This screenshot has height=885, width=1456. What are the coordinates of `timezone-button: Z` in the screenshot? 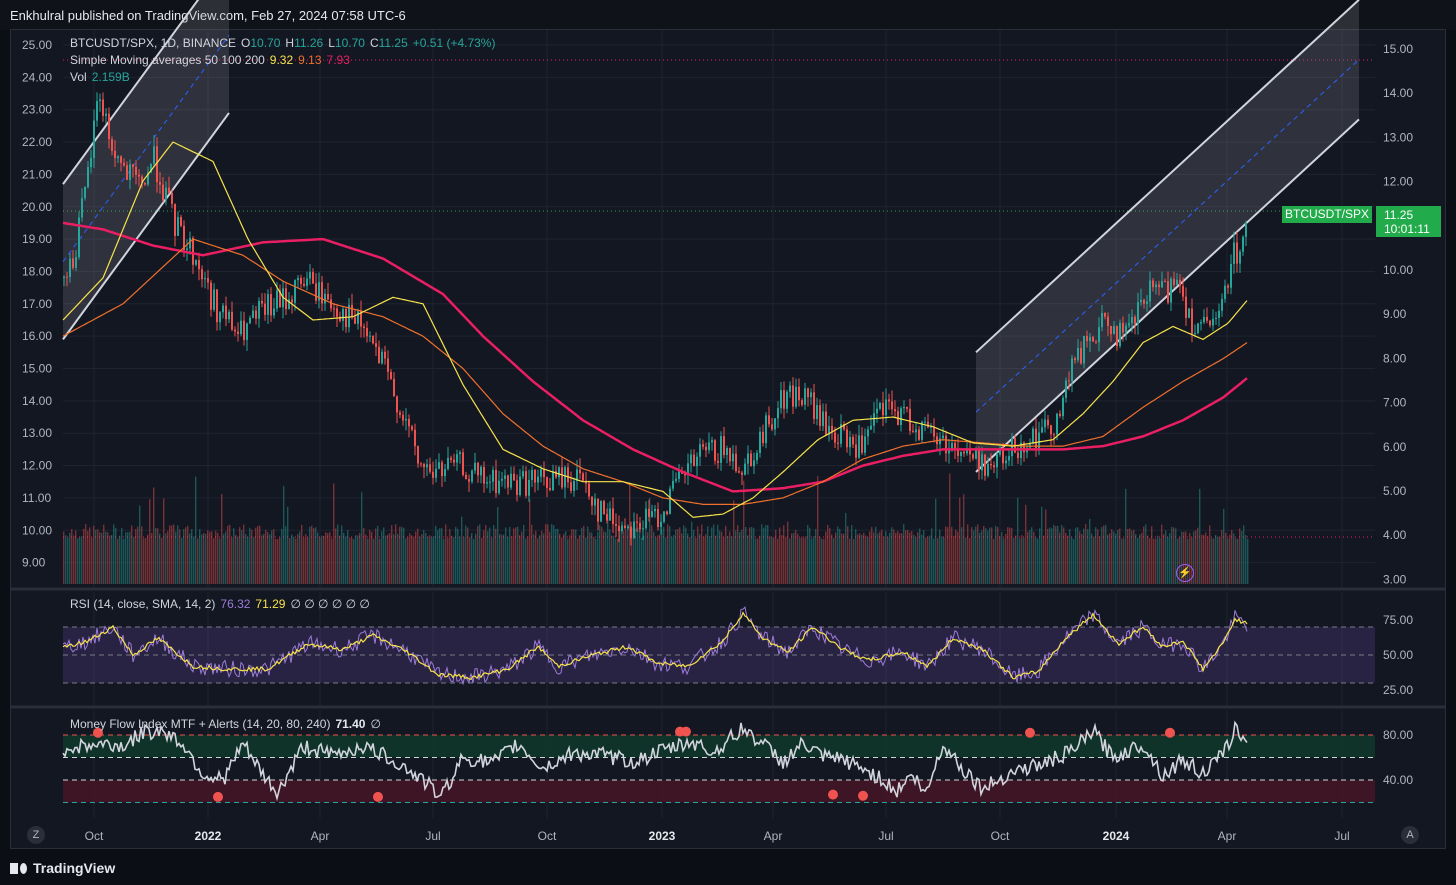 It's located at (36, 835).